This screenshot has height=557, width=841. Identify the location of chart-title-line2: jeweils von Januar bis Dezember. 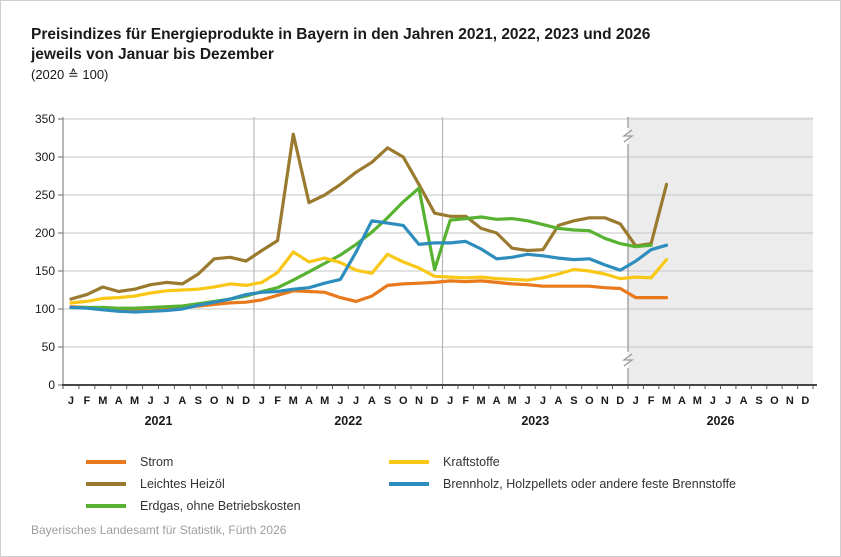
(152, 54).